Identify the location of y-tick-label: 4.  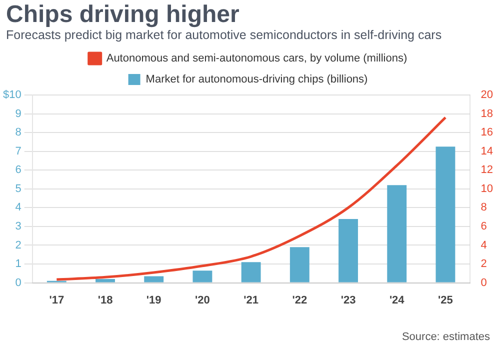
(18, 208).